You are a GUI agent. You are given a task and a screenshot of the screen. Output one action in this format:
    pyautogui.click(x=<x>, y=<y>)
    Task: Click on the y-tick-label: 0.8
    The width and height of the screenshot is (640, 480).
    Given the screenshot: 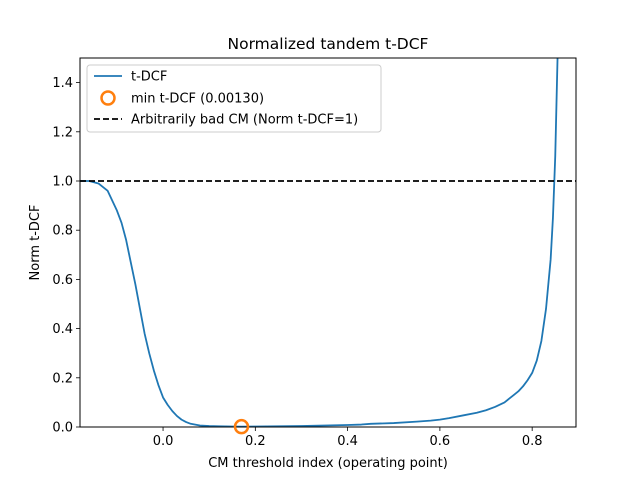 What is the action you would take?
    pyautogui.click(x=62, y=231)
    